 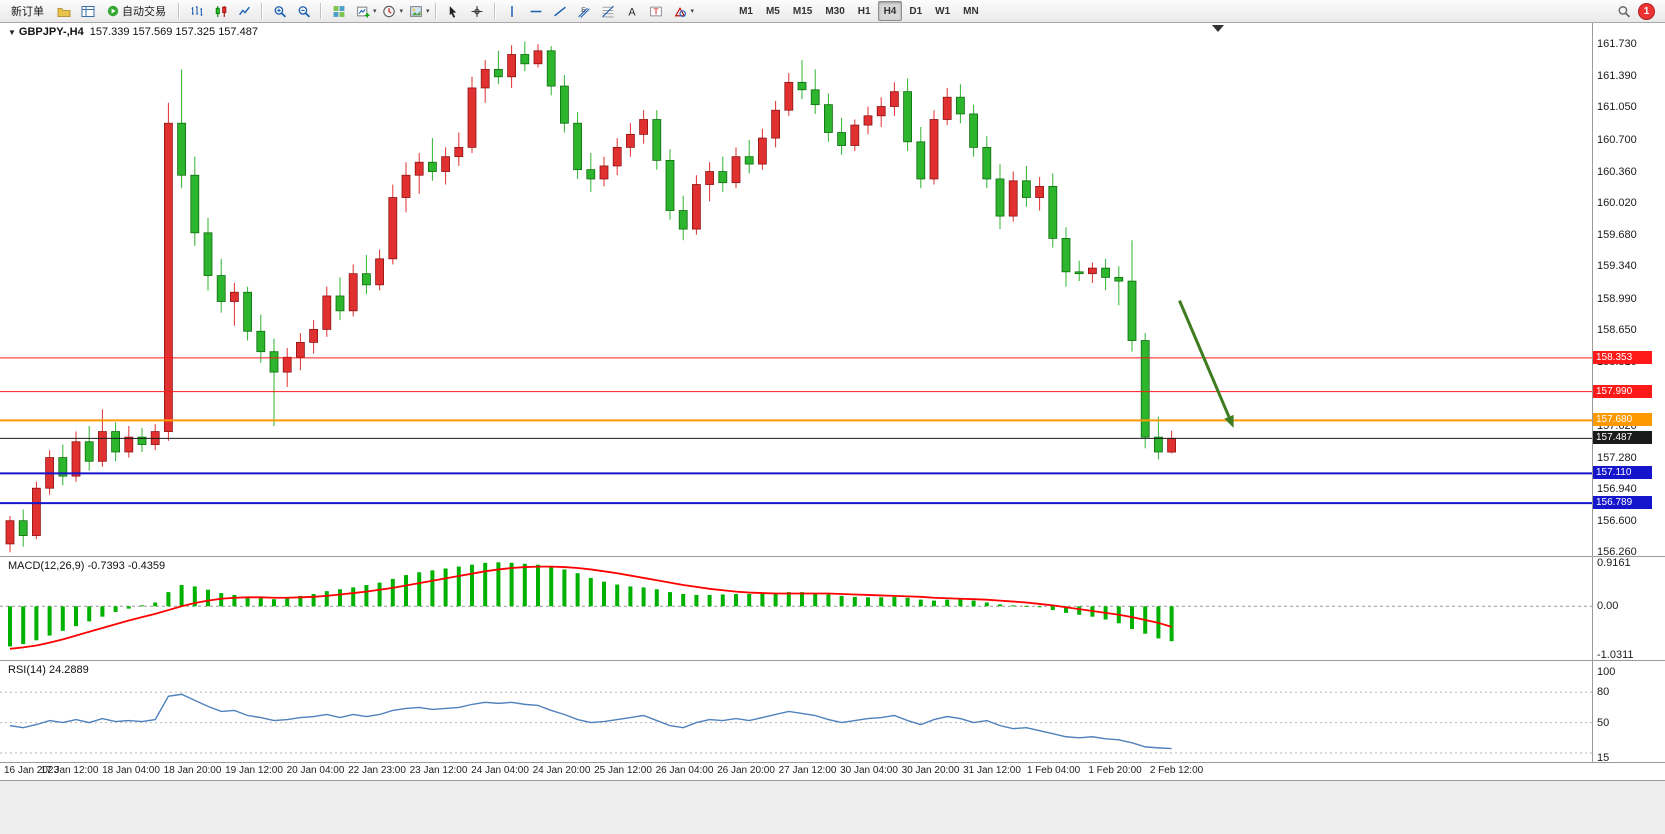 What do you see at coordinates (12, 32) in the screenshot?
I see `collapse-triangle-icon: ▼` at bounding box center [12, 32].